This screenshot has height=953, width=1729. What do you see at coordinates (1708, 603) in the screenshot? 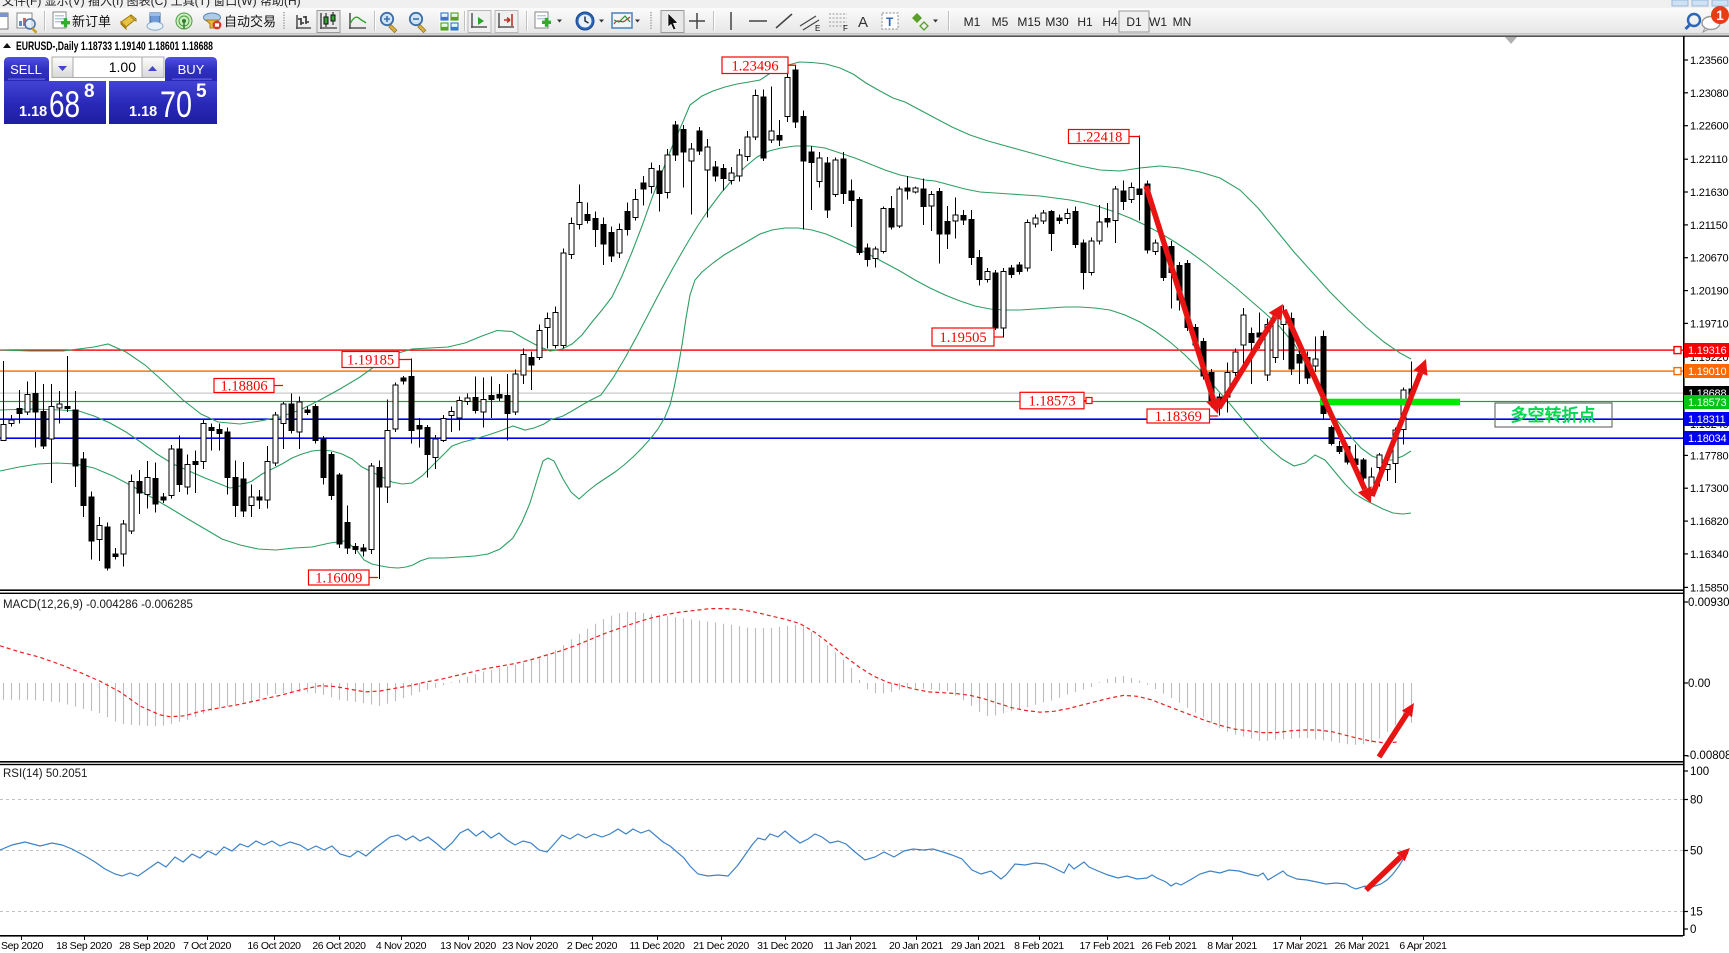
I see `svg-text: 0.009301` at bounding box center [1708, 603].